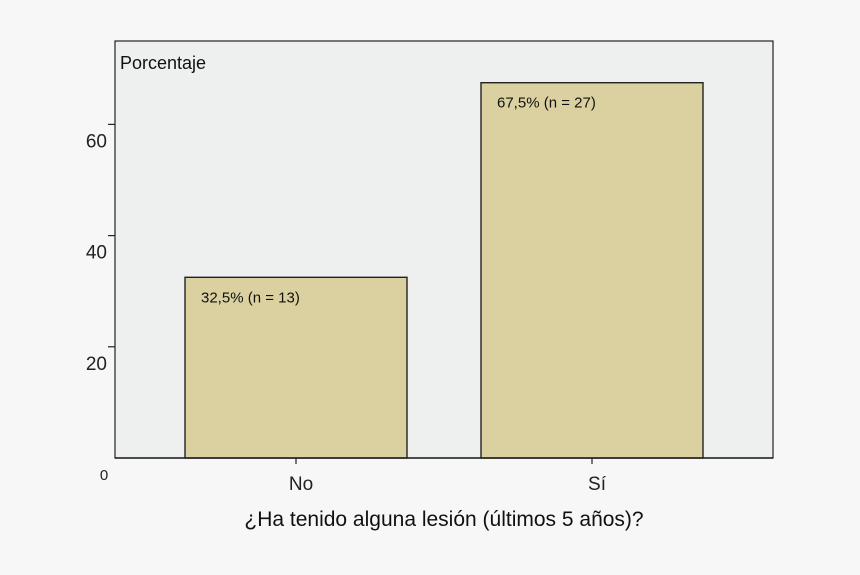 The width and height of the screenshot is (860, 575). I want to click on y-tick-label: 60, so click(96, 141).